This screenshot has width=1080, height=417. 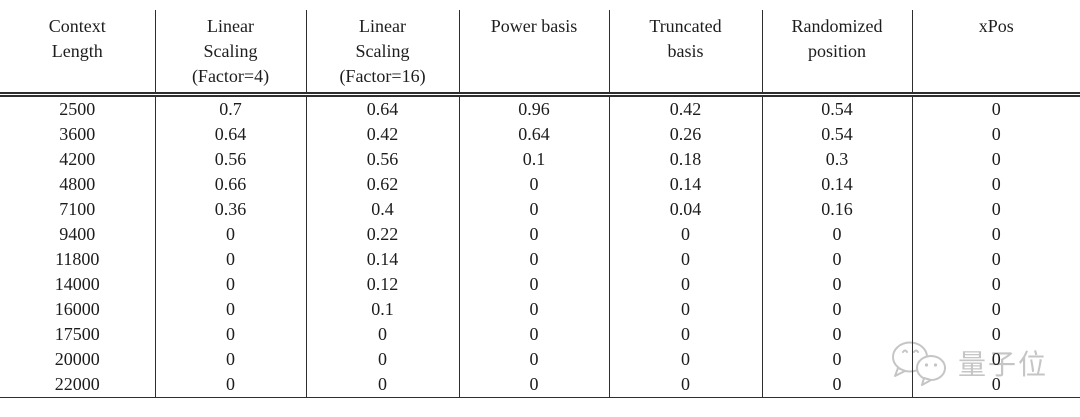 What do you see at coordinates (837, 53) in the screenshot?
I see `column-header: Randomized position` at bounding box center [837, 53].